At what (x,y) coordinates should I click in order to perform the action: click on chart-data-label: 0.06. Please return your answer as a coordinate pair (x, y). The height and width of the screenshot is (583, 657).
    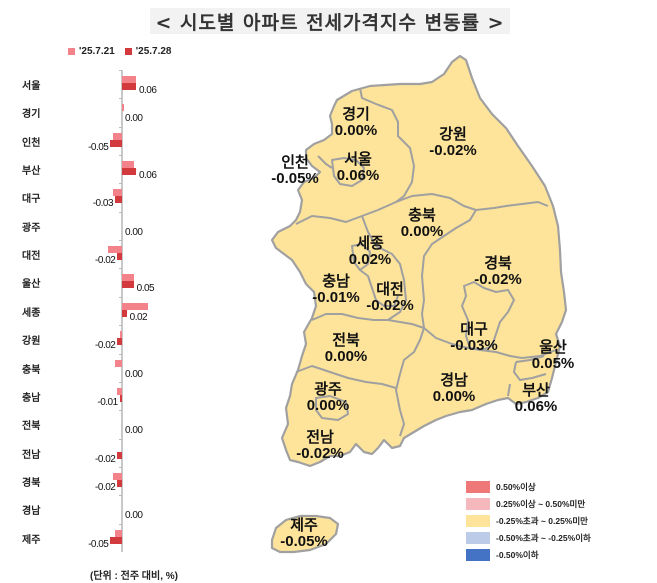
    Looking at the image, I should click on (147, 90).